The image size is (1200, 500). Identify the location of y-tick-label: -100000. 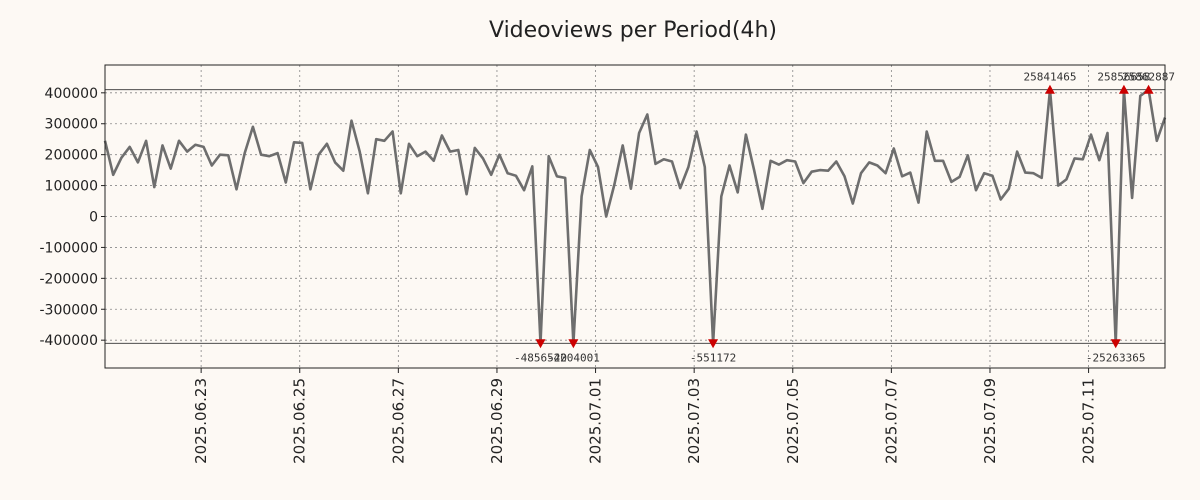
(69, 248).